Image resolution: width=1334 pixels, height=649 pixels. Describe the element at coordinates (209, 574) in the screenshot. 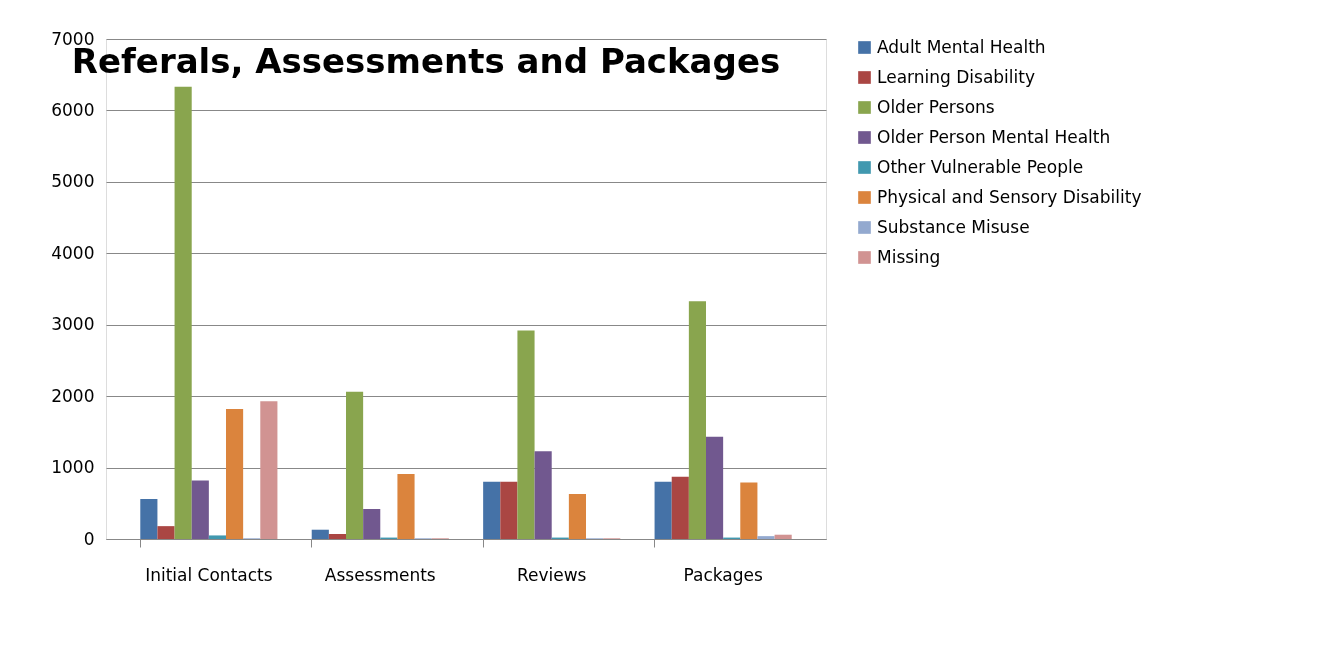

I see `x-tick-label: Initial Contacts` at that location.